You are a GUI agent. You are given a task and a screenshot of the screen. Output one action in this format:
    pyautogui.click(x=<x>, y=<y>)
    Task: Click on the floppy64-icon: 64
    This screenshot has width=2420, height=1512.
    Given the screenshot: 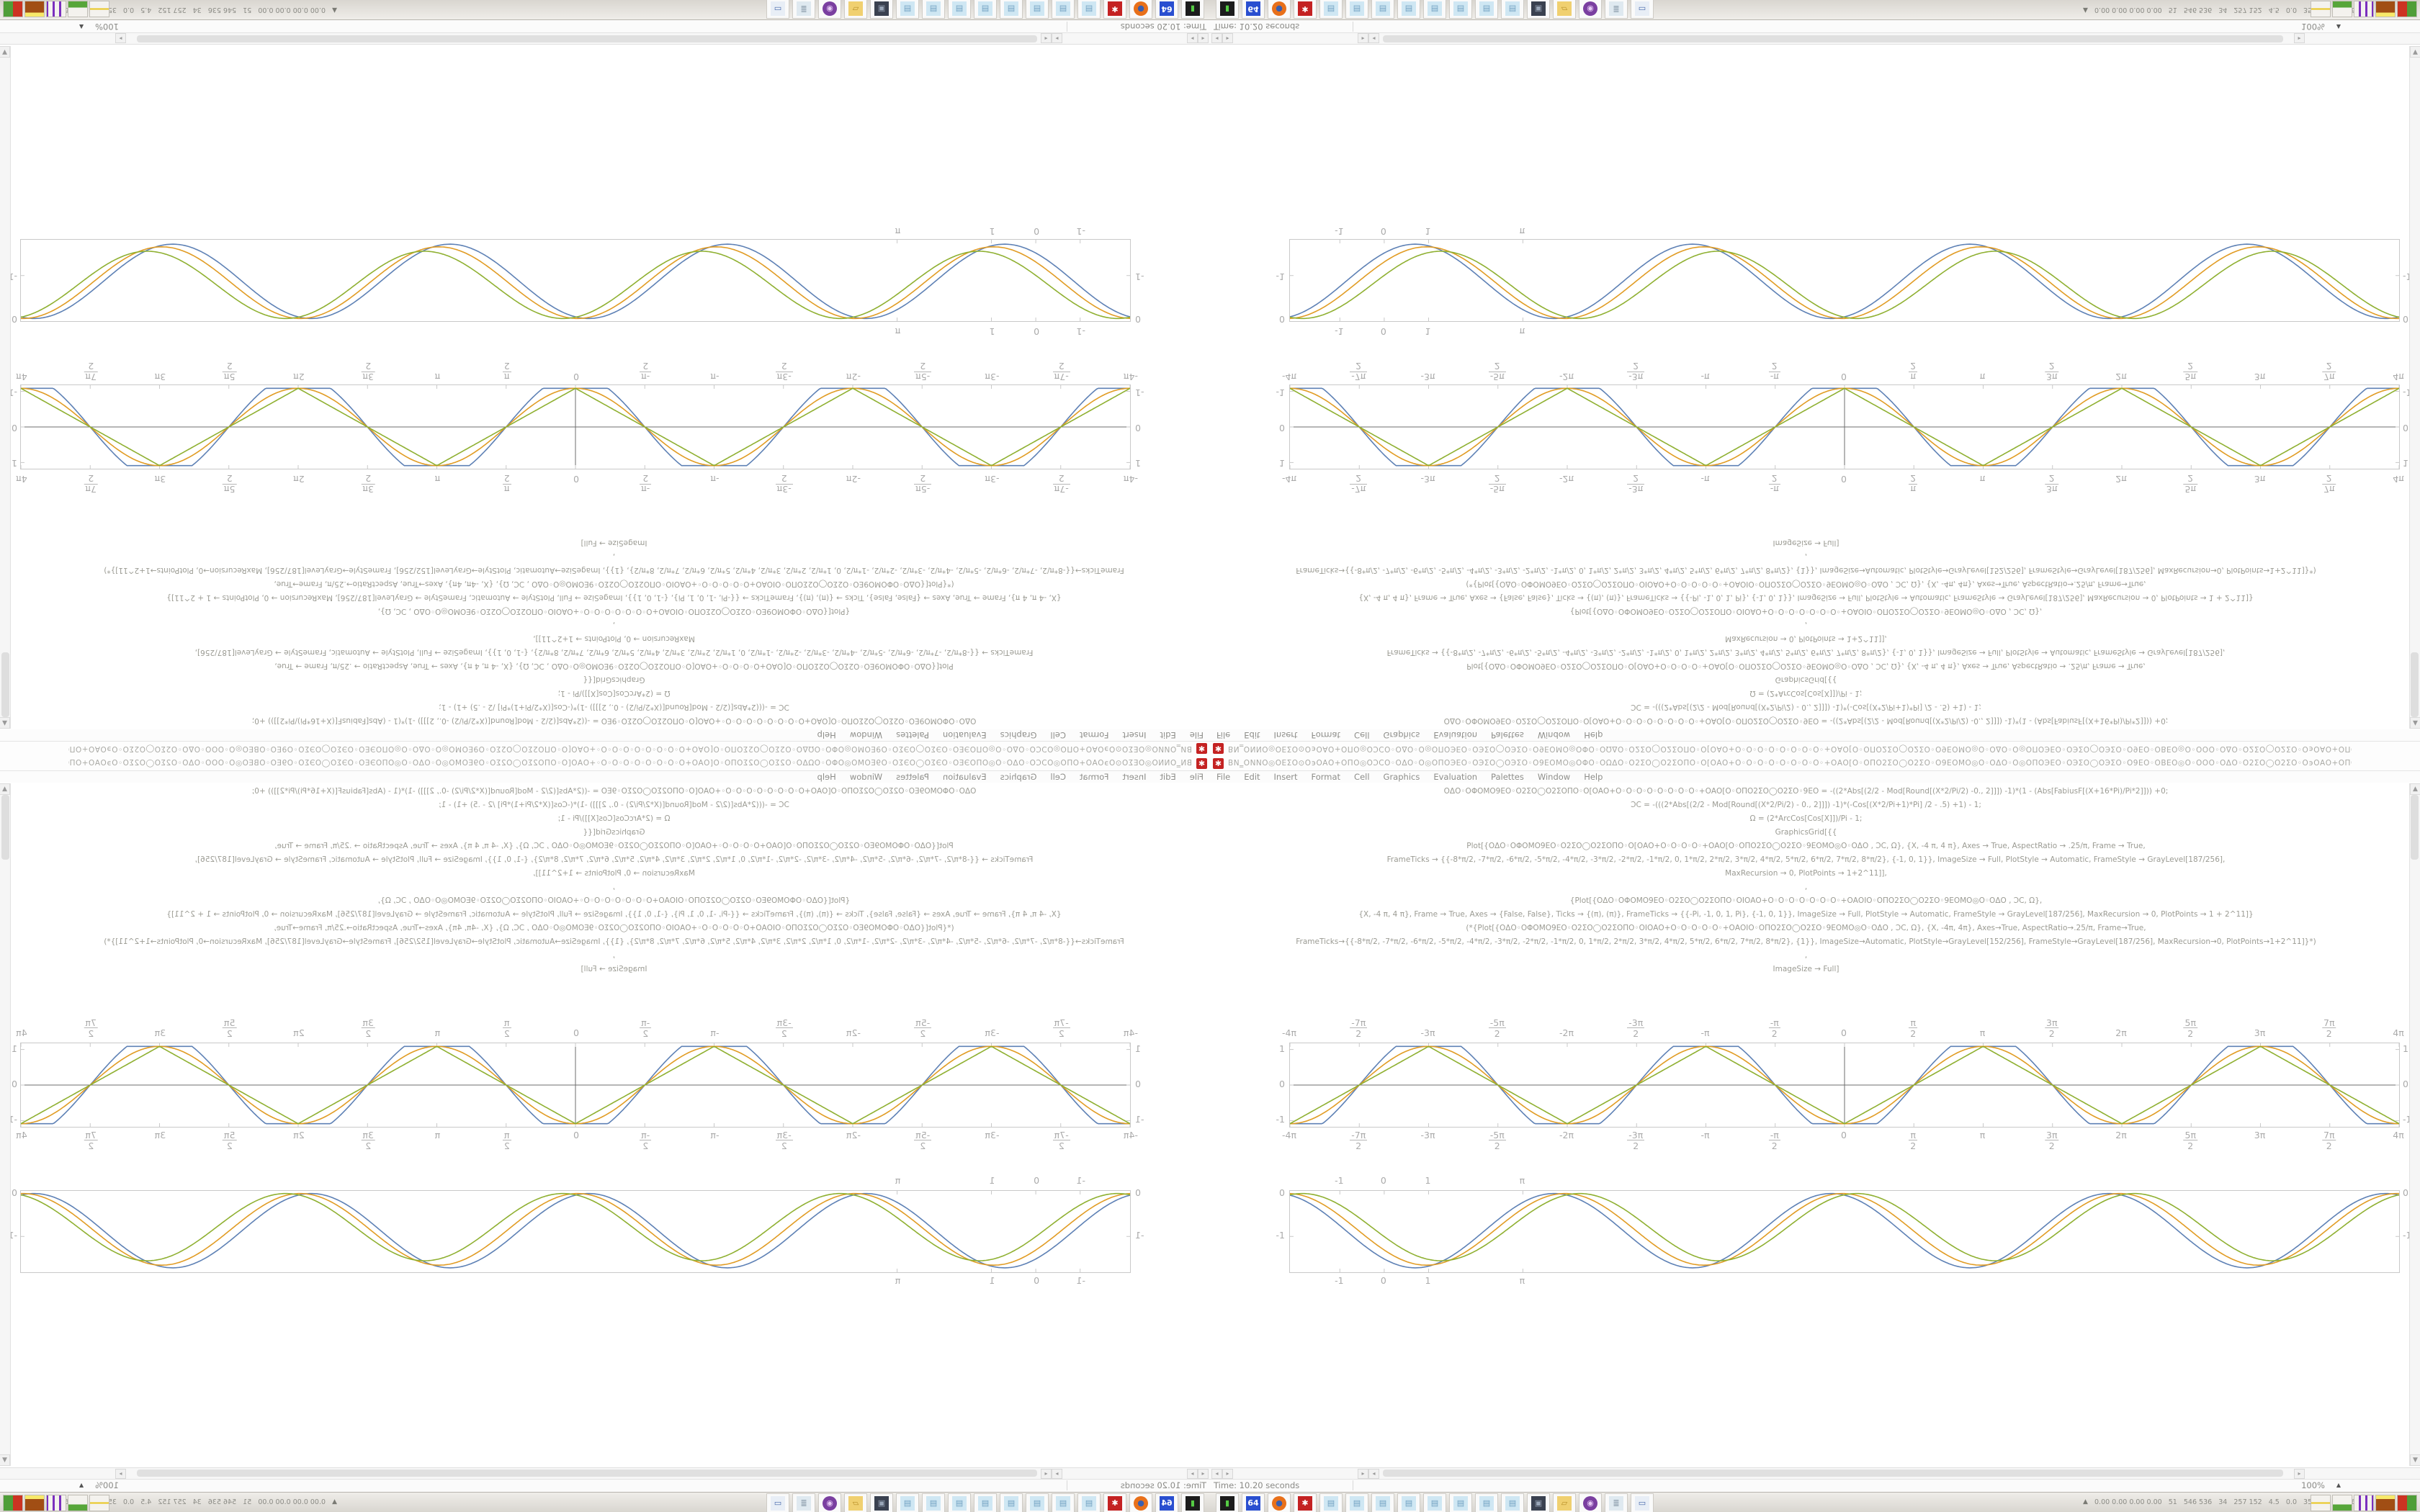 What is the action you would take?
    pyautogui.click(x=1253, y=1502)
    